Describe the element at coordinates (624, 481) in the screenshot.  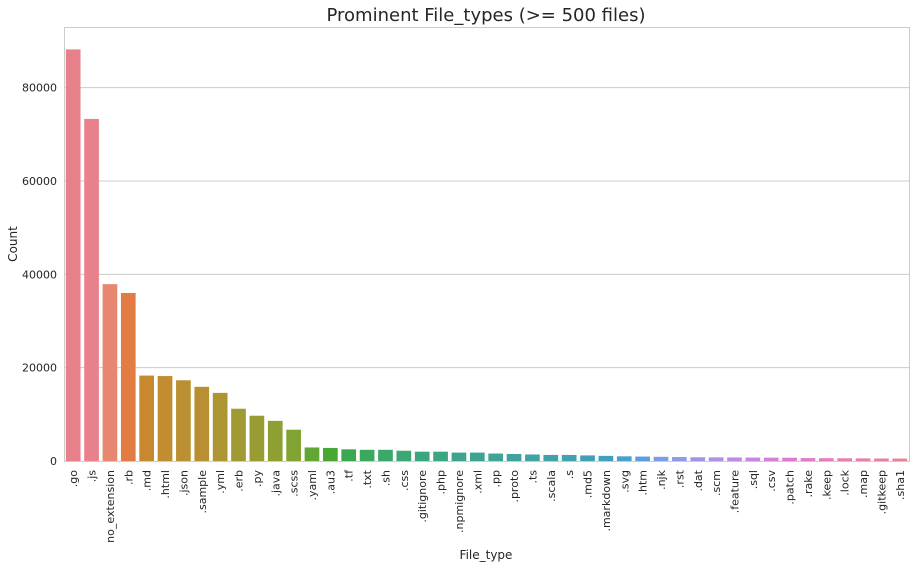
I see `x-tick-label: .svg` at that location.